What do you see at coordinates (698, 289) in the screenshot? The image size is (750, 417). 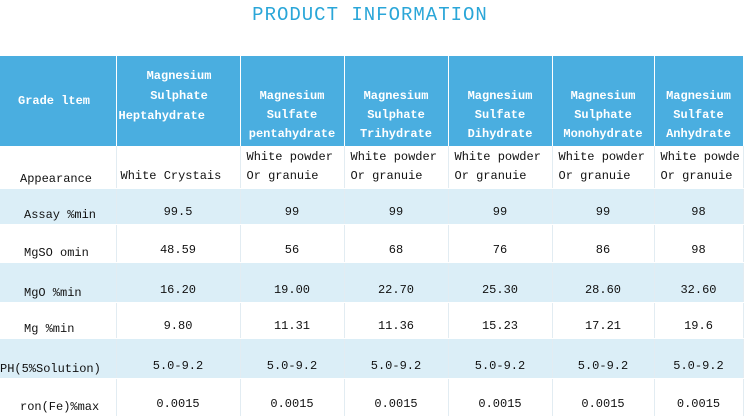 I see `cell-line: 32.60` at bounding box center [698, 289].